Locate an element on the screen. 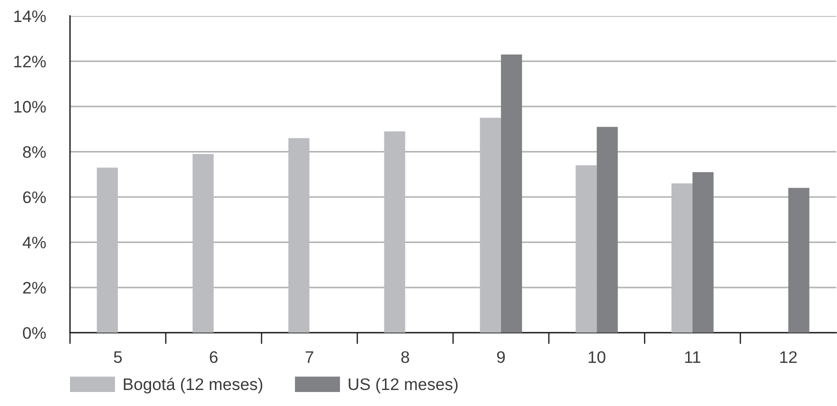  y-tick-label: 0% is located at coordinates (34, 333).